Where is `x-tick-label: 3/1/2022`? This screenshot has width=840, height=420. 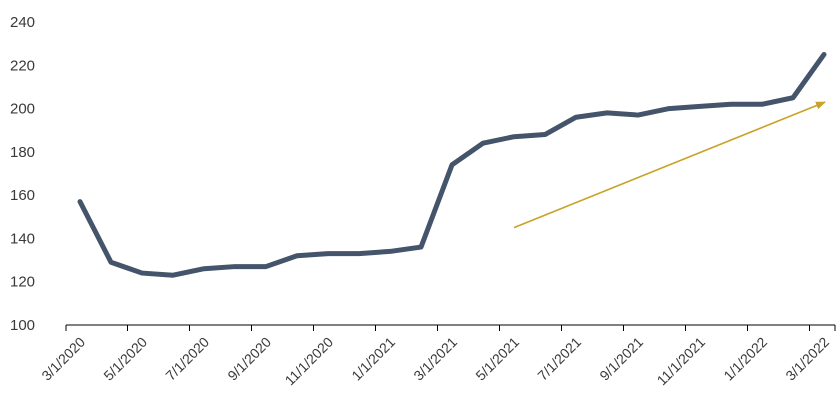 x-tick-label: 3/1/2022 is located at coordinates (807, 359).